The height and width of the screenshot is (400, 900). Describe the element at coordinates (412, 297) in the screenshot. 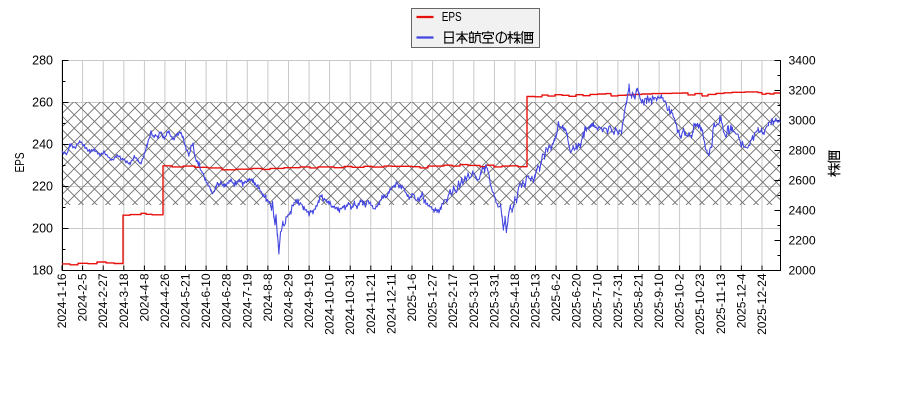

I see `svg-text: 2025-1-6` at that location.